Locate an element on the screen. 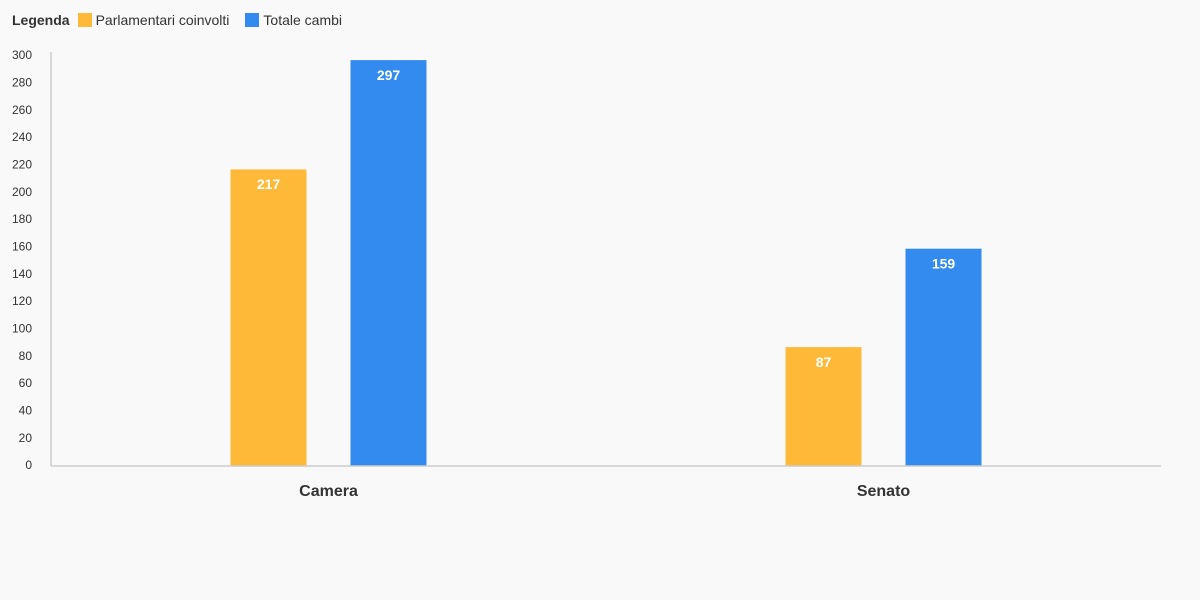  y-tick-label: 80 is located at coordinates (26, 356).